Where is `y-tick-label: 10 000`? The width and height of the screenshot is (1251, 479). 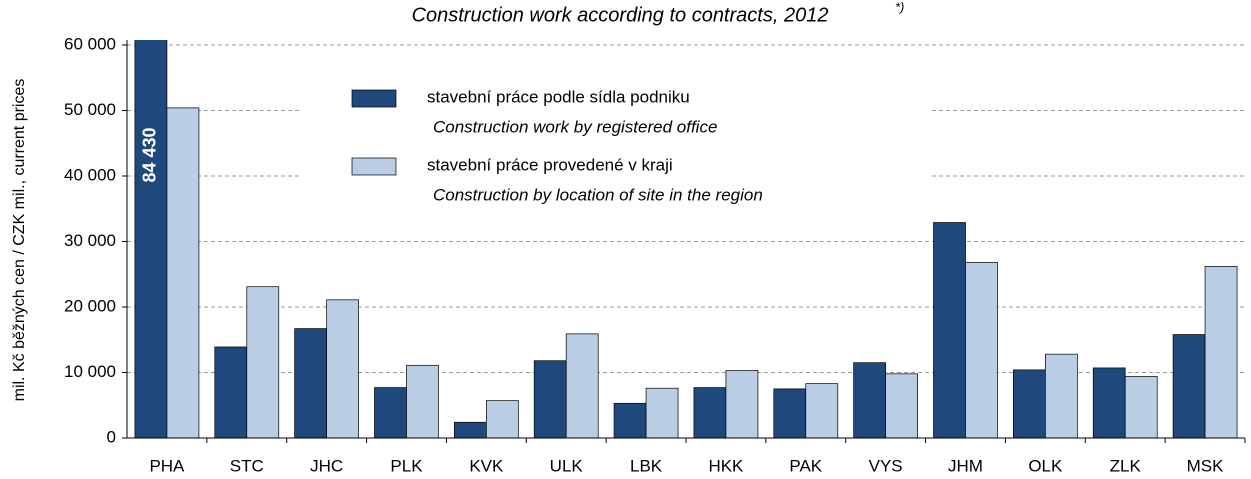
y-tick-label: 10 000 is located at coordinates (90, 371).